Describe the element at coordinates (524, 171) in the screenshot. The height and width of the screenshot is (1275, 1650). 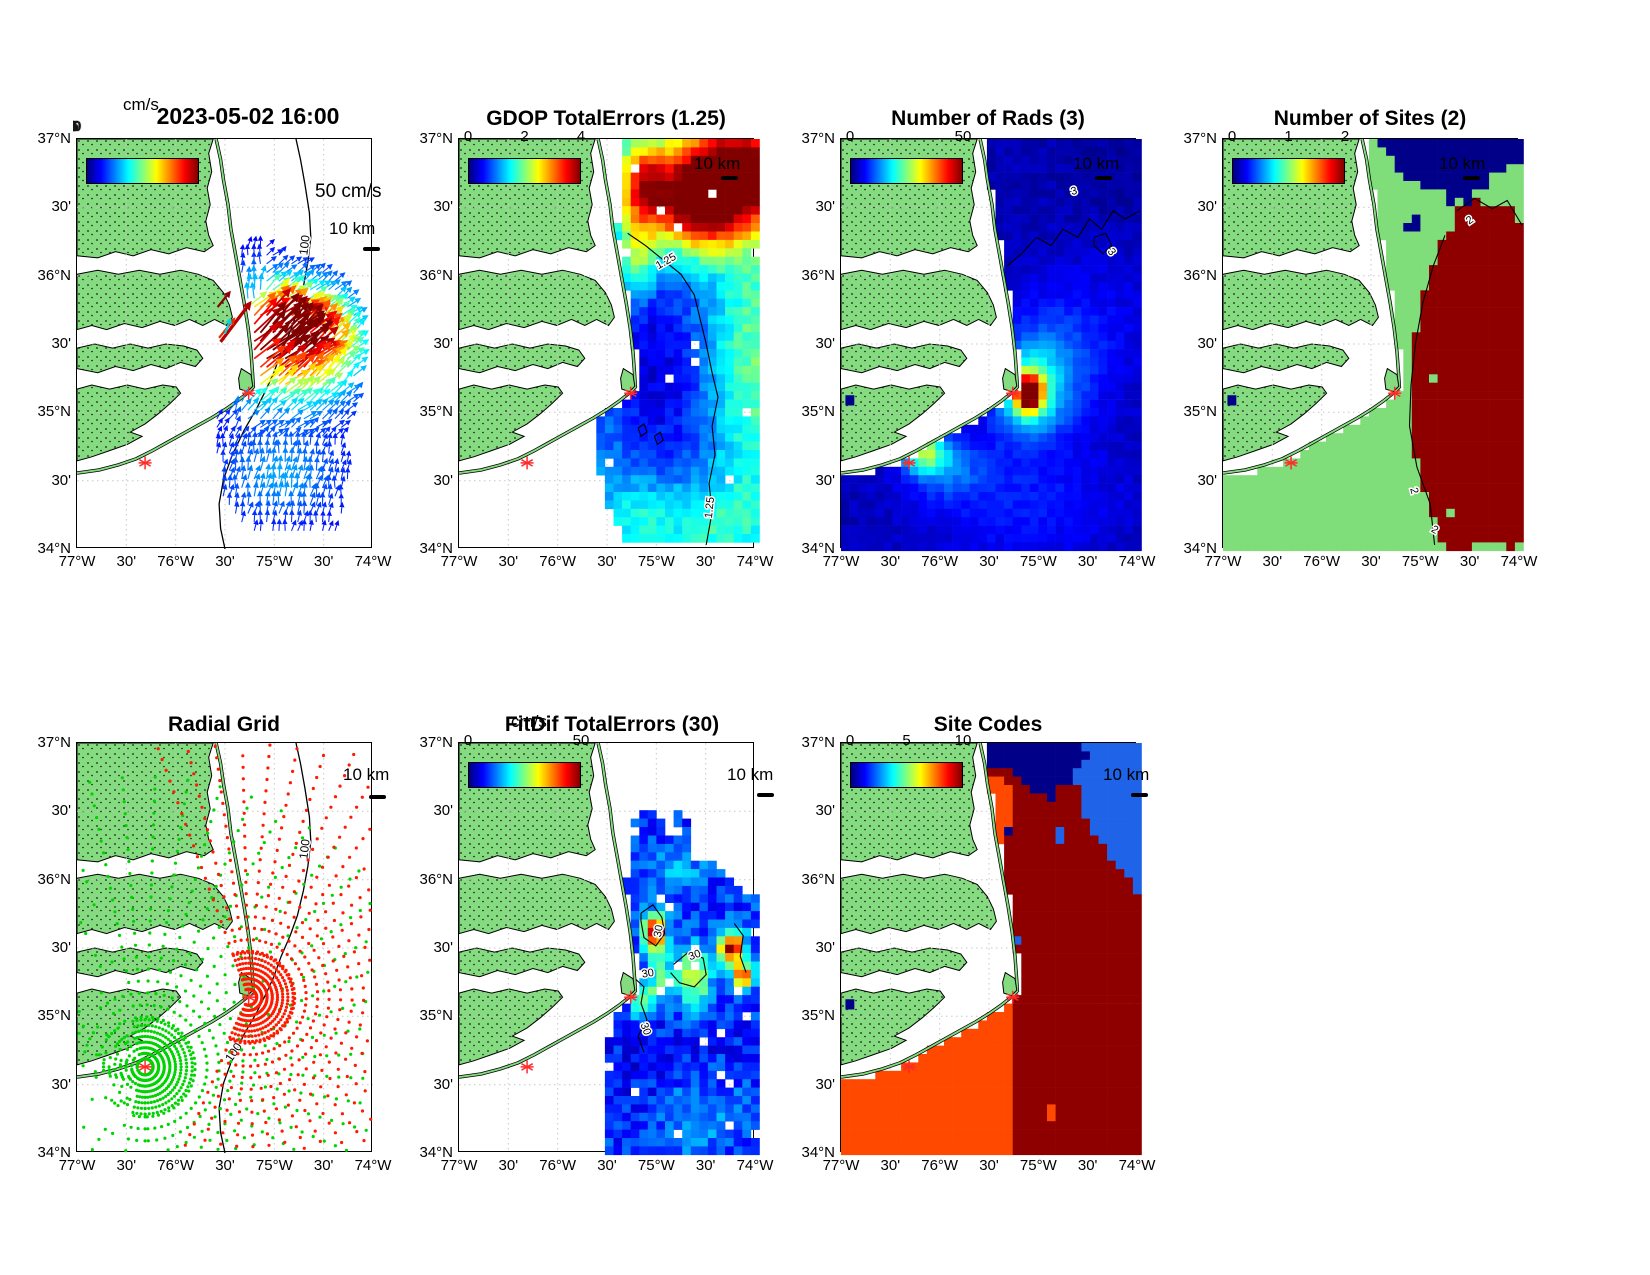
I see `colorbar` at that location.